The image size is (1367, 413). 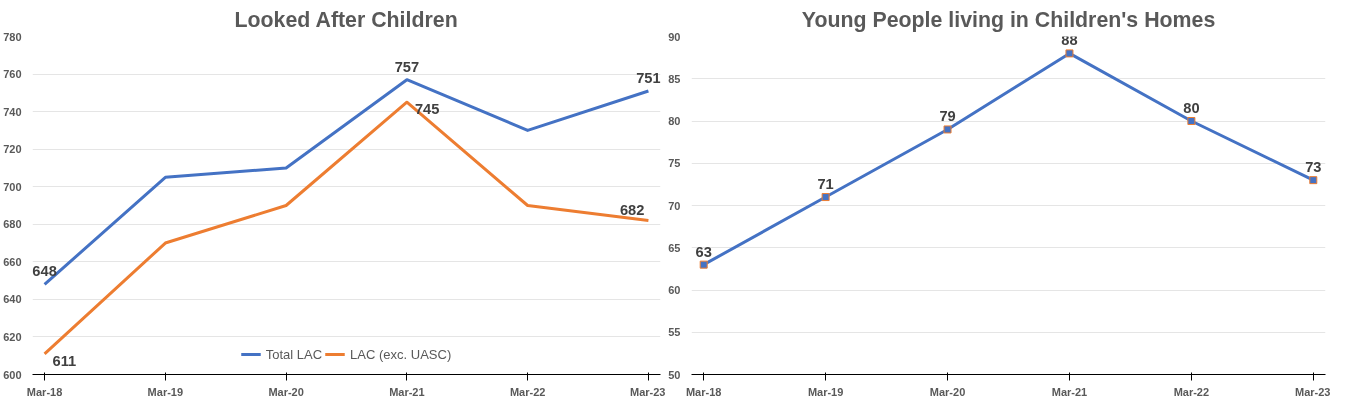 What do you see at coordinates (947, 116) in the screenshot?
I see `data-label: 79` at bounding box center [947, 116].